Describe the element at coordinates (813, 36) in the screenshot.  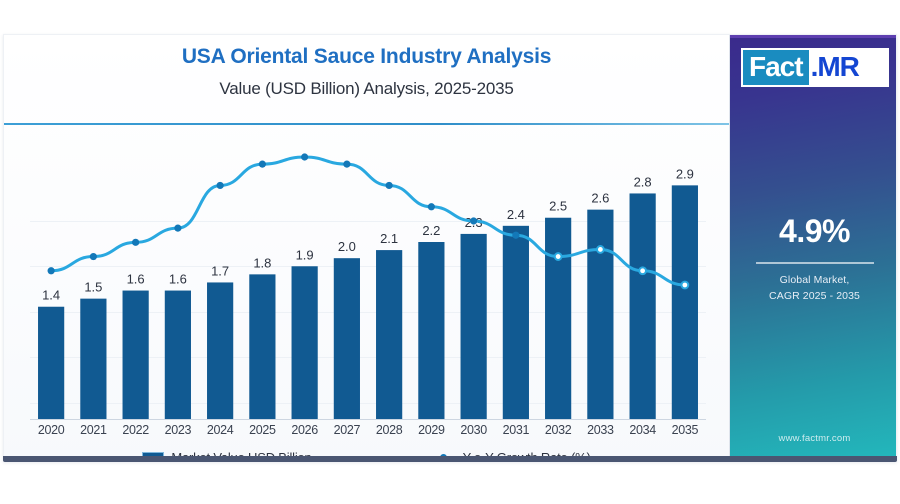
I see `side-panel-top-accent` at that location.